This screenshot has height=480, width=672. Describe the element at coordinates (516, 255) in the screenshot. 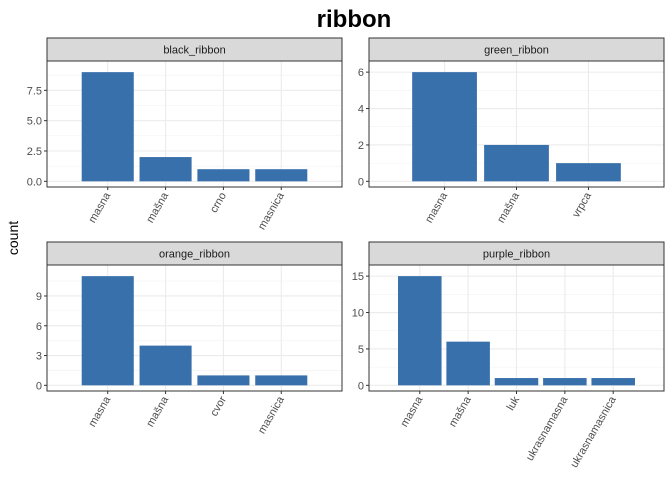

I see `facet-strip-label: purple_ribbon` at that location.